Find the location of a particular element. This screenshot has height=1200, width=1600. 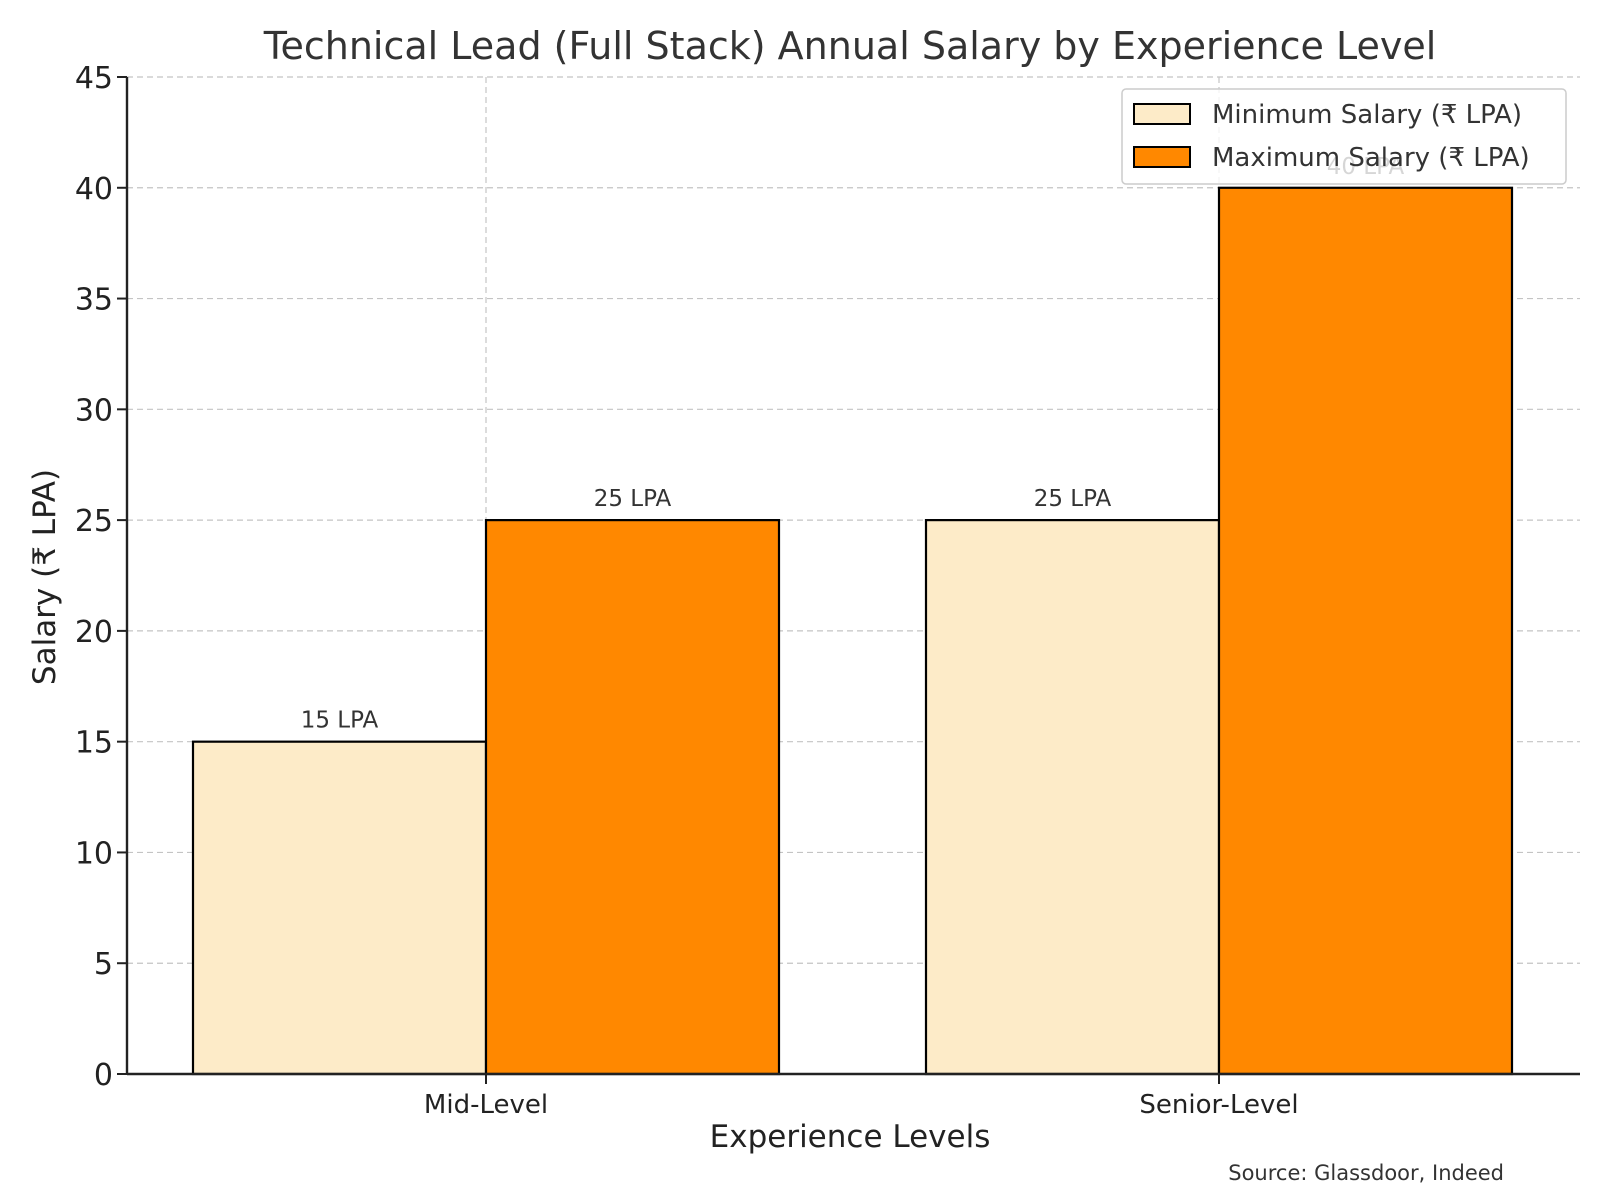

y-tick-label: 40 is located at coordinates (94, 189).